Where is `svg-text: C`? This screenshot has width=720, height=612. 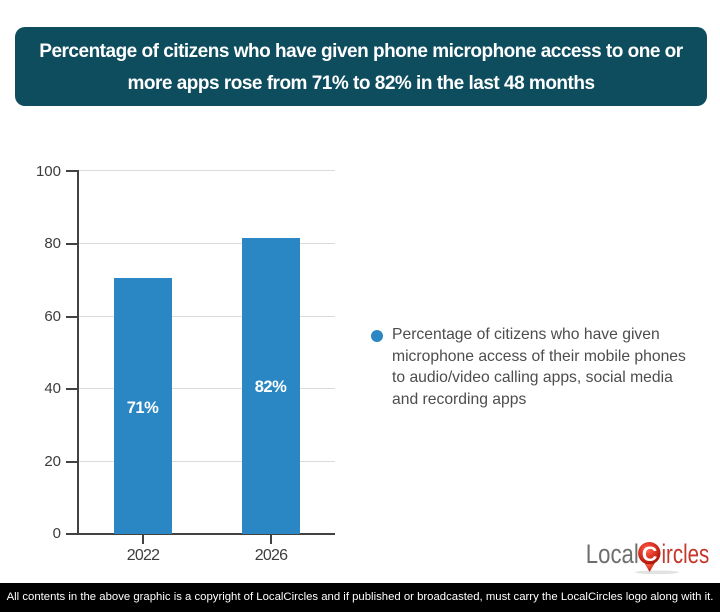 svg-text: C is located at coordinates (650, 554).